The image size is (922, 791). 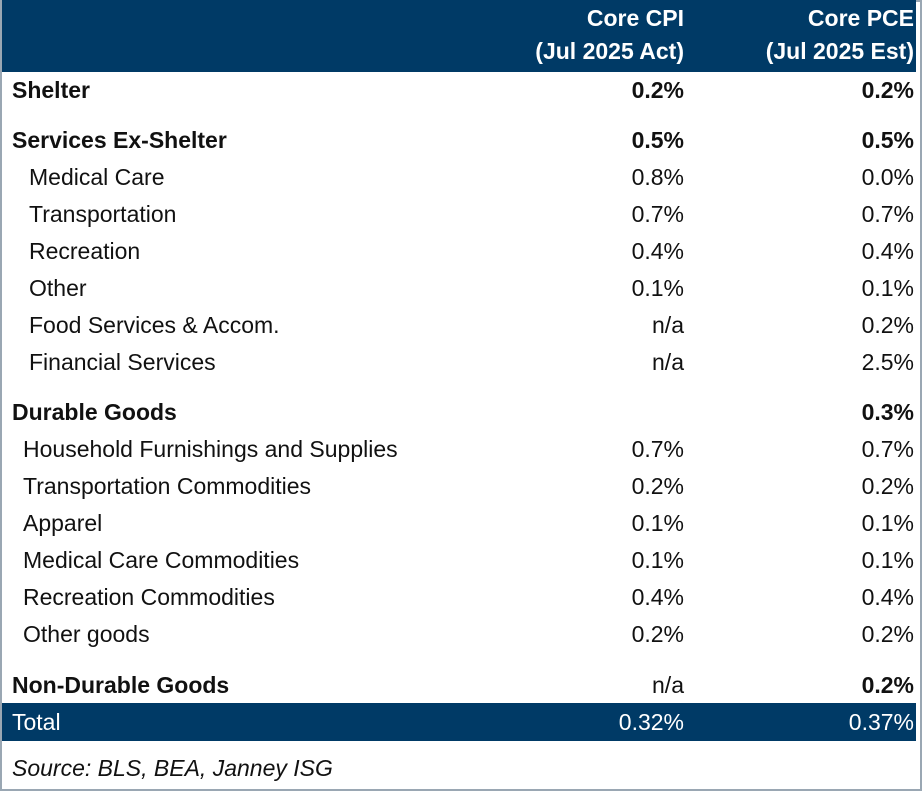 I want to click on pce-value: 0.5%, so click(x=887, y=140).